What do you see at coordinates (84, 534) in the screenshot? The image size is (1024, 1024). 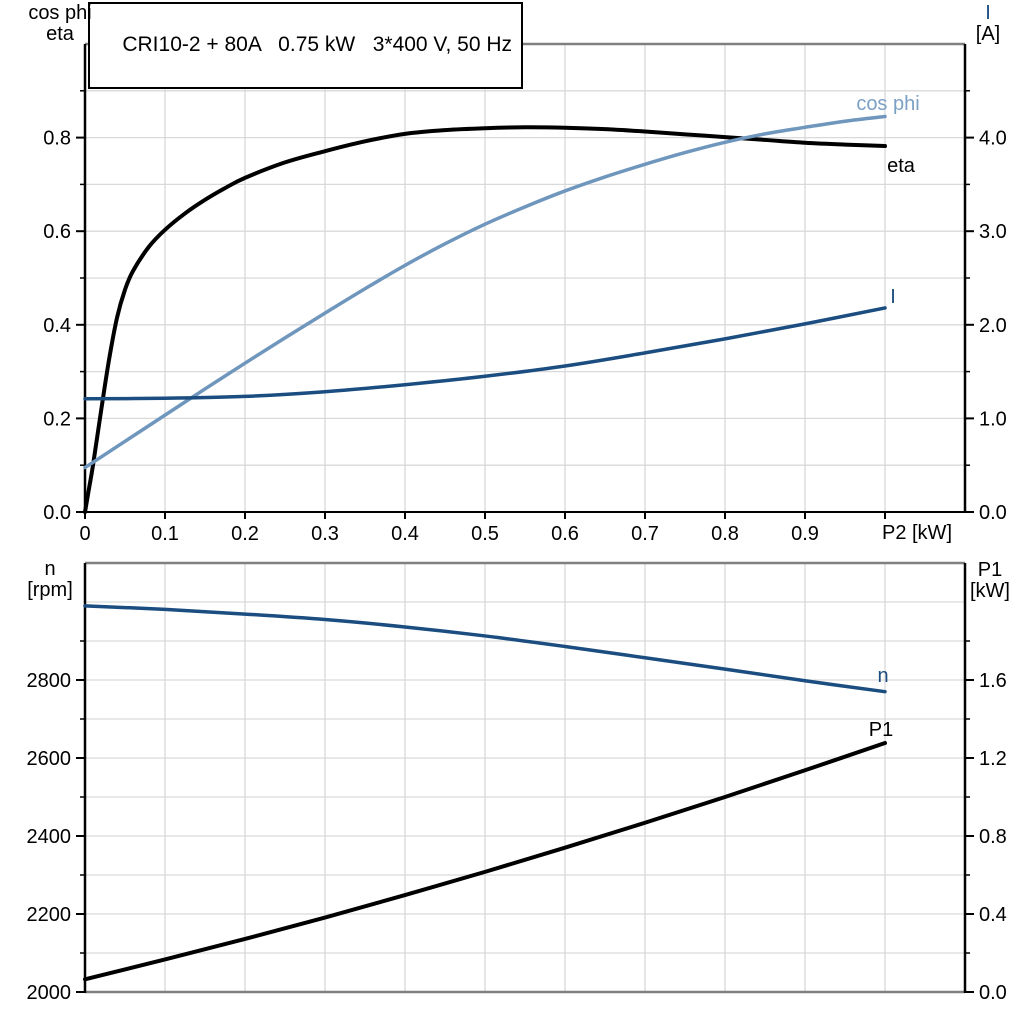 I see `svg-text: 0` at bounding box center [84, 534].